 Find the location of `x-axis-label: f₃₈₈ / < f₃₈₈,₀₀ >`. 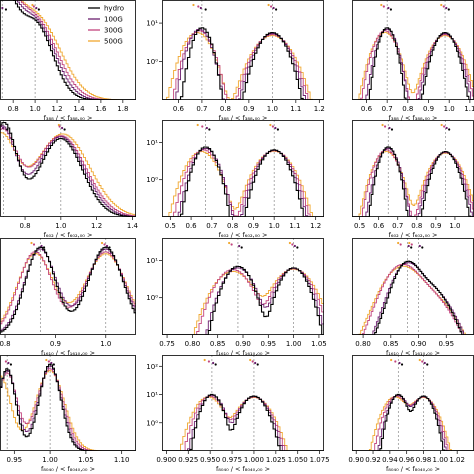

x-axis-label: f₃₈₈ / < f₃₈₈,₀₀ > is located at coordinates (413, 118).